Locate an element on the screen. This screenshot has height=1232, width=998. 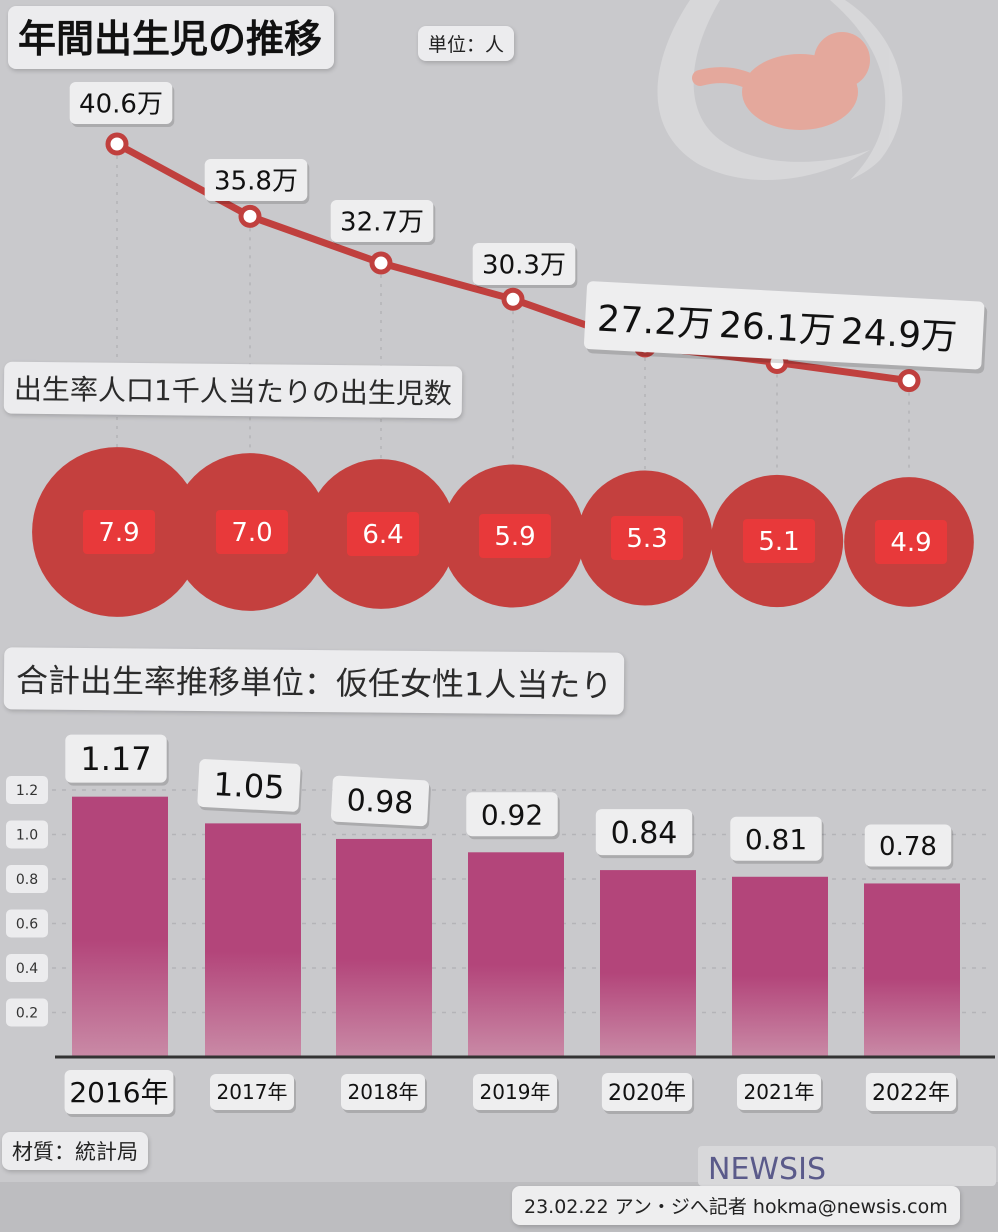
svg-text: 0.84 is located at coordinates (644, 833).